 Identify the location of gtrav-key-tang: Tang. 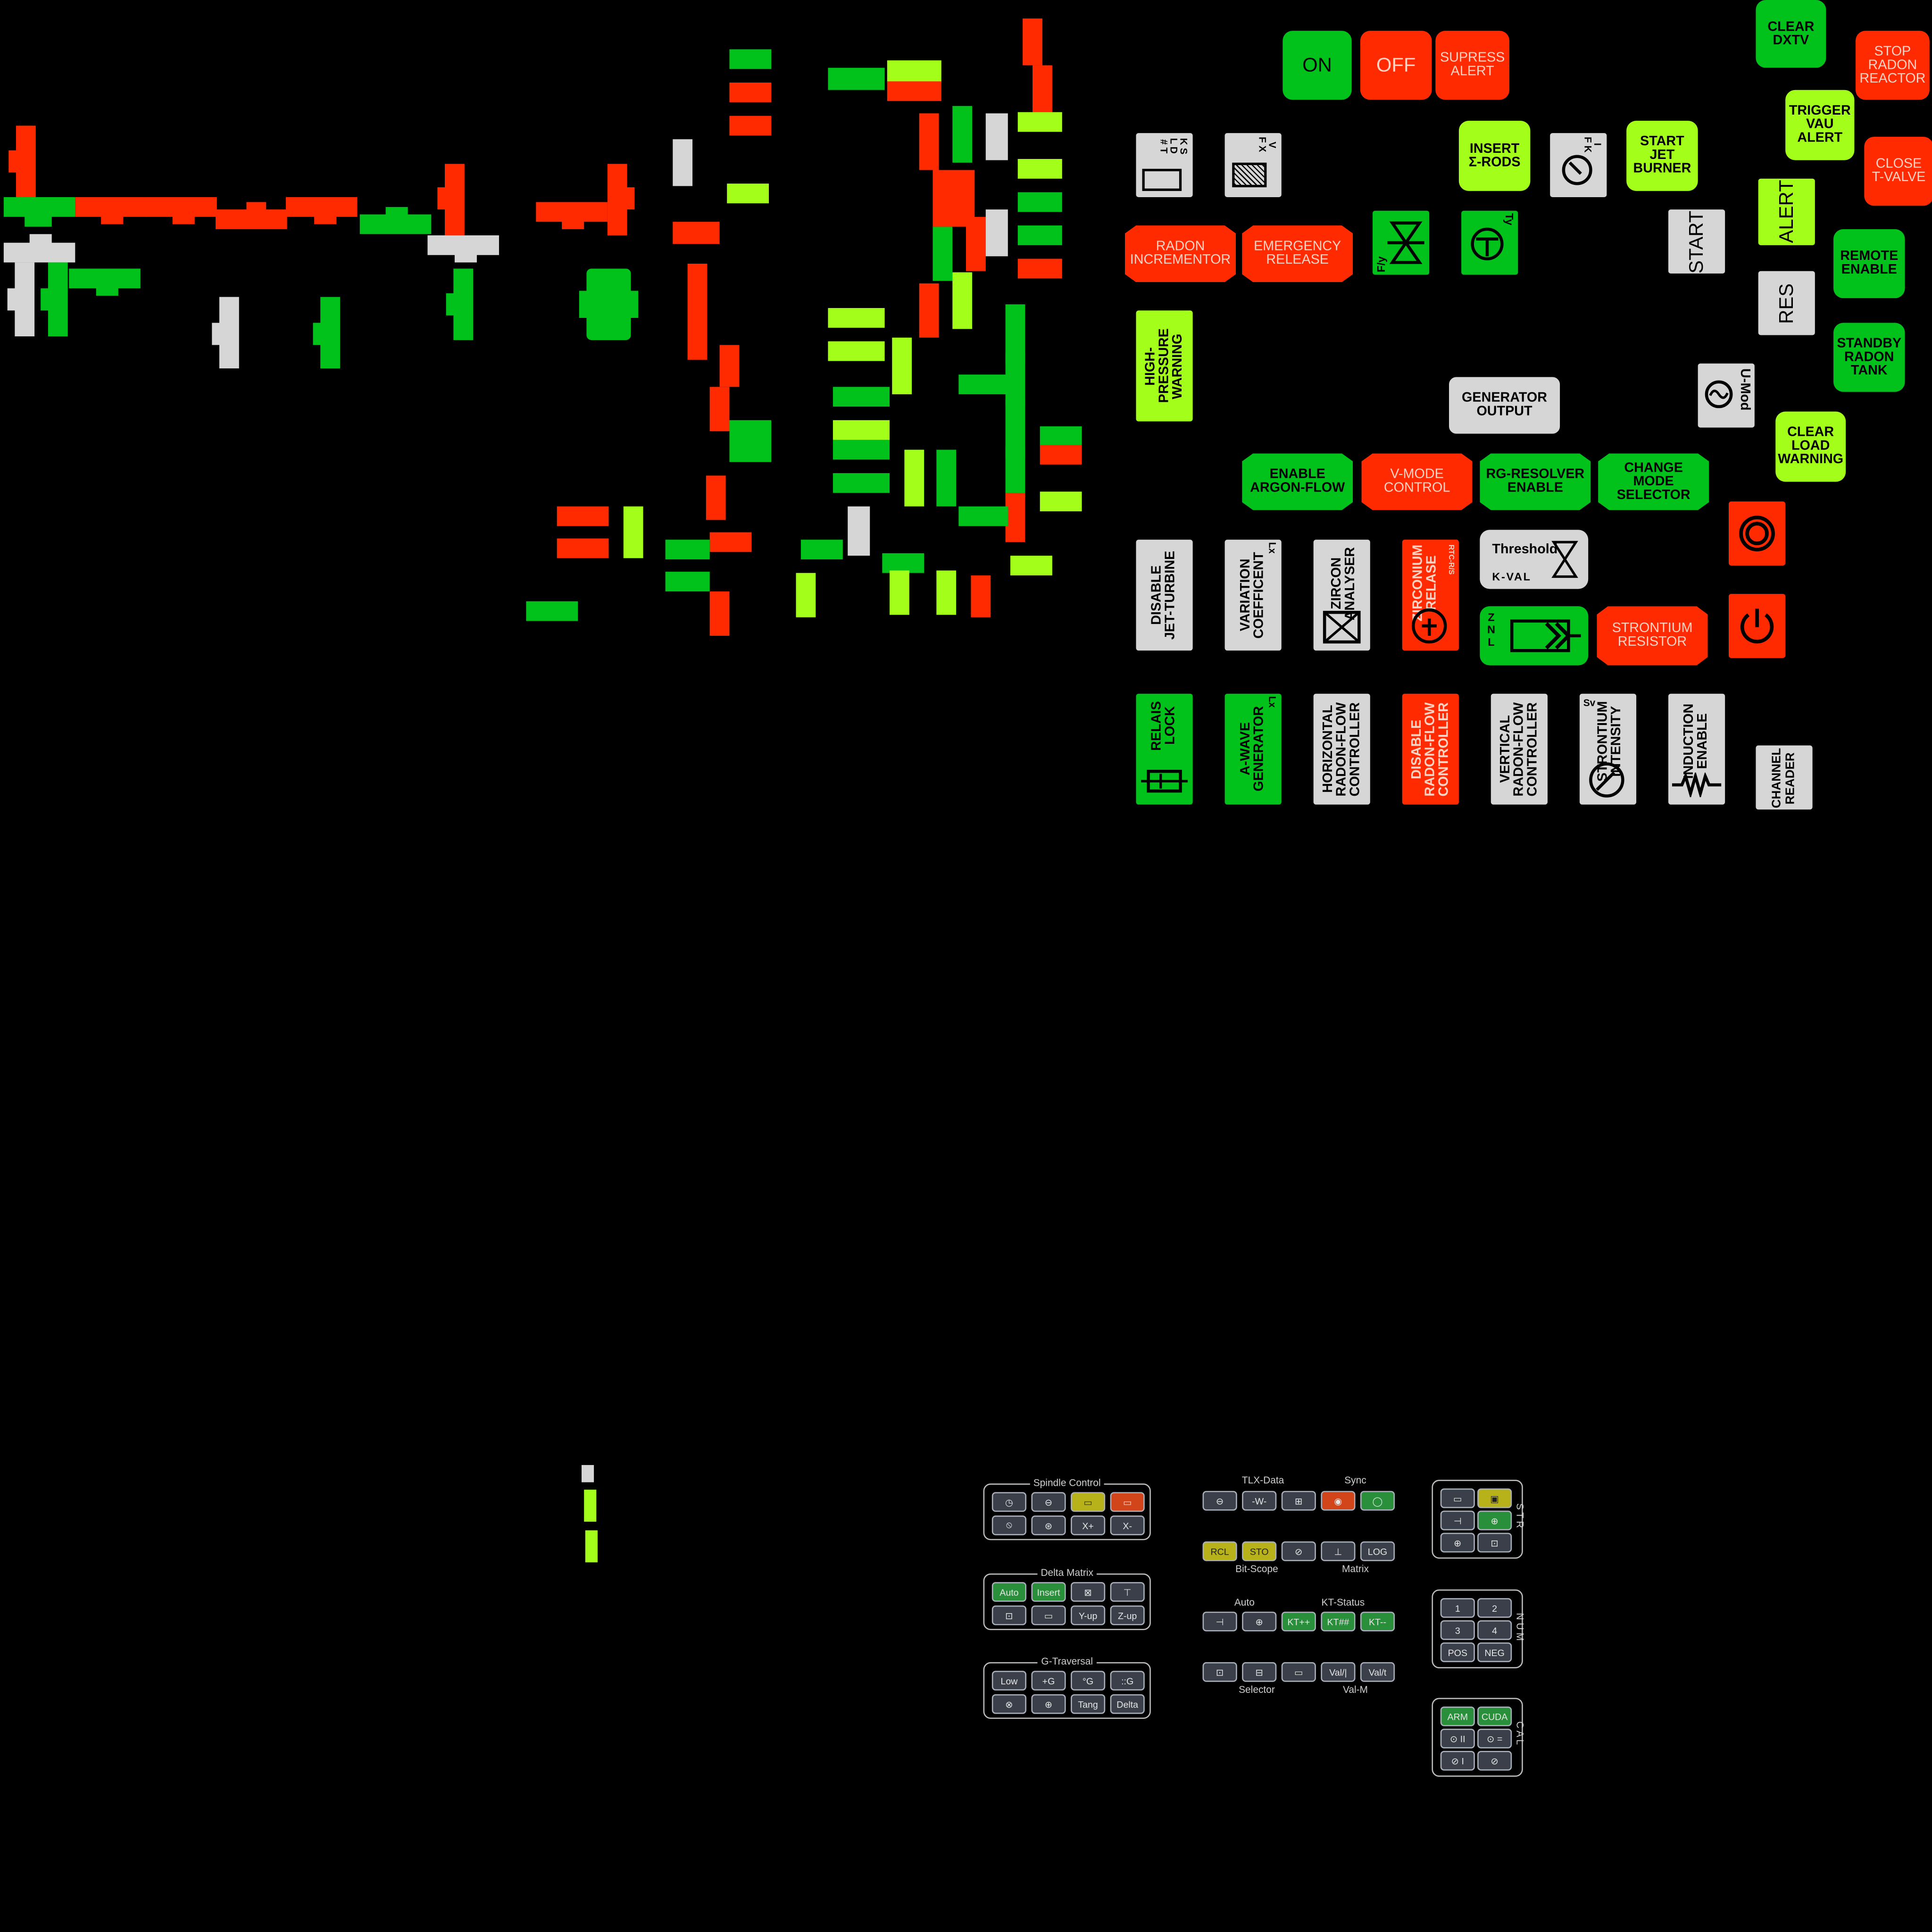
(1089, 1704).